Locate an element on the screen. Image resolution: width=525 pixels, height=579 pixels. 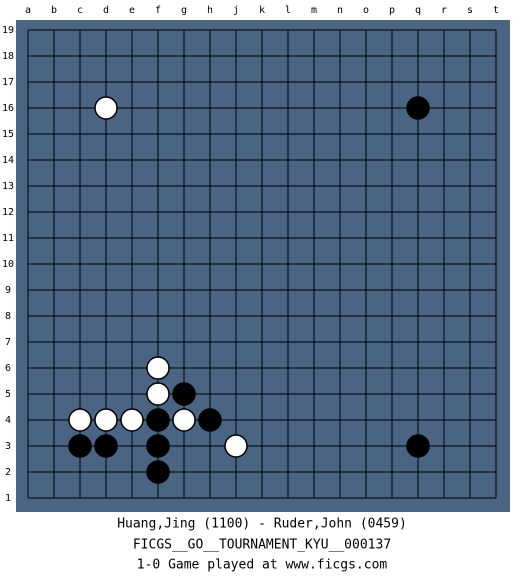
row-label: 2 is located at coordinates (8, 472).